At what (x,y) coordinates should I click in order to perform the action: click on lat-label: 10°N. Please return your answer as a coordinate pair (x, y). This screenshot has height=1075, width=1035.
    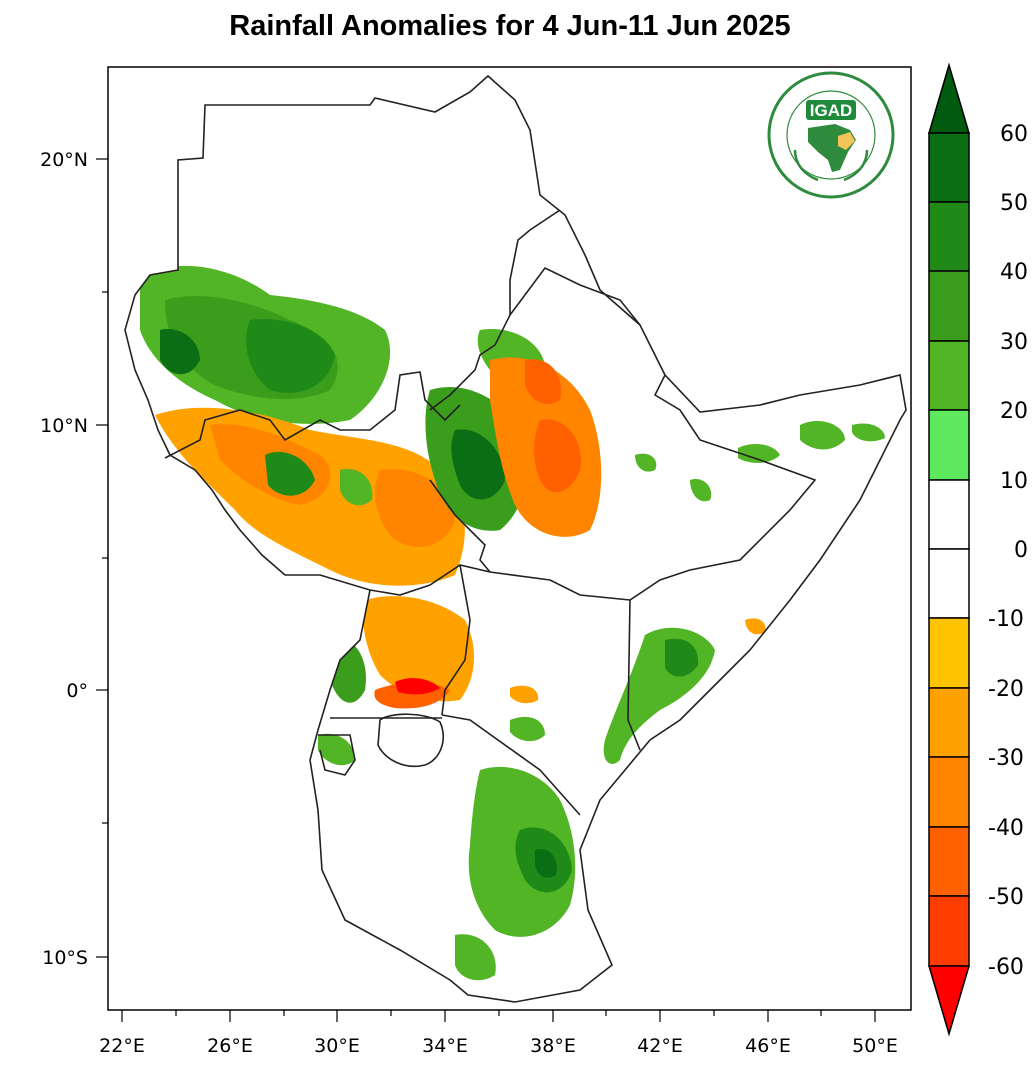
    Looking at the image, I should click on (64, 426).